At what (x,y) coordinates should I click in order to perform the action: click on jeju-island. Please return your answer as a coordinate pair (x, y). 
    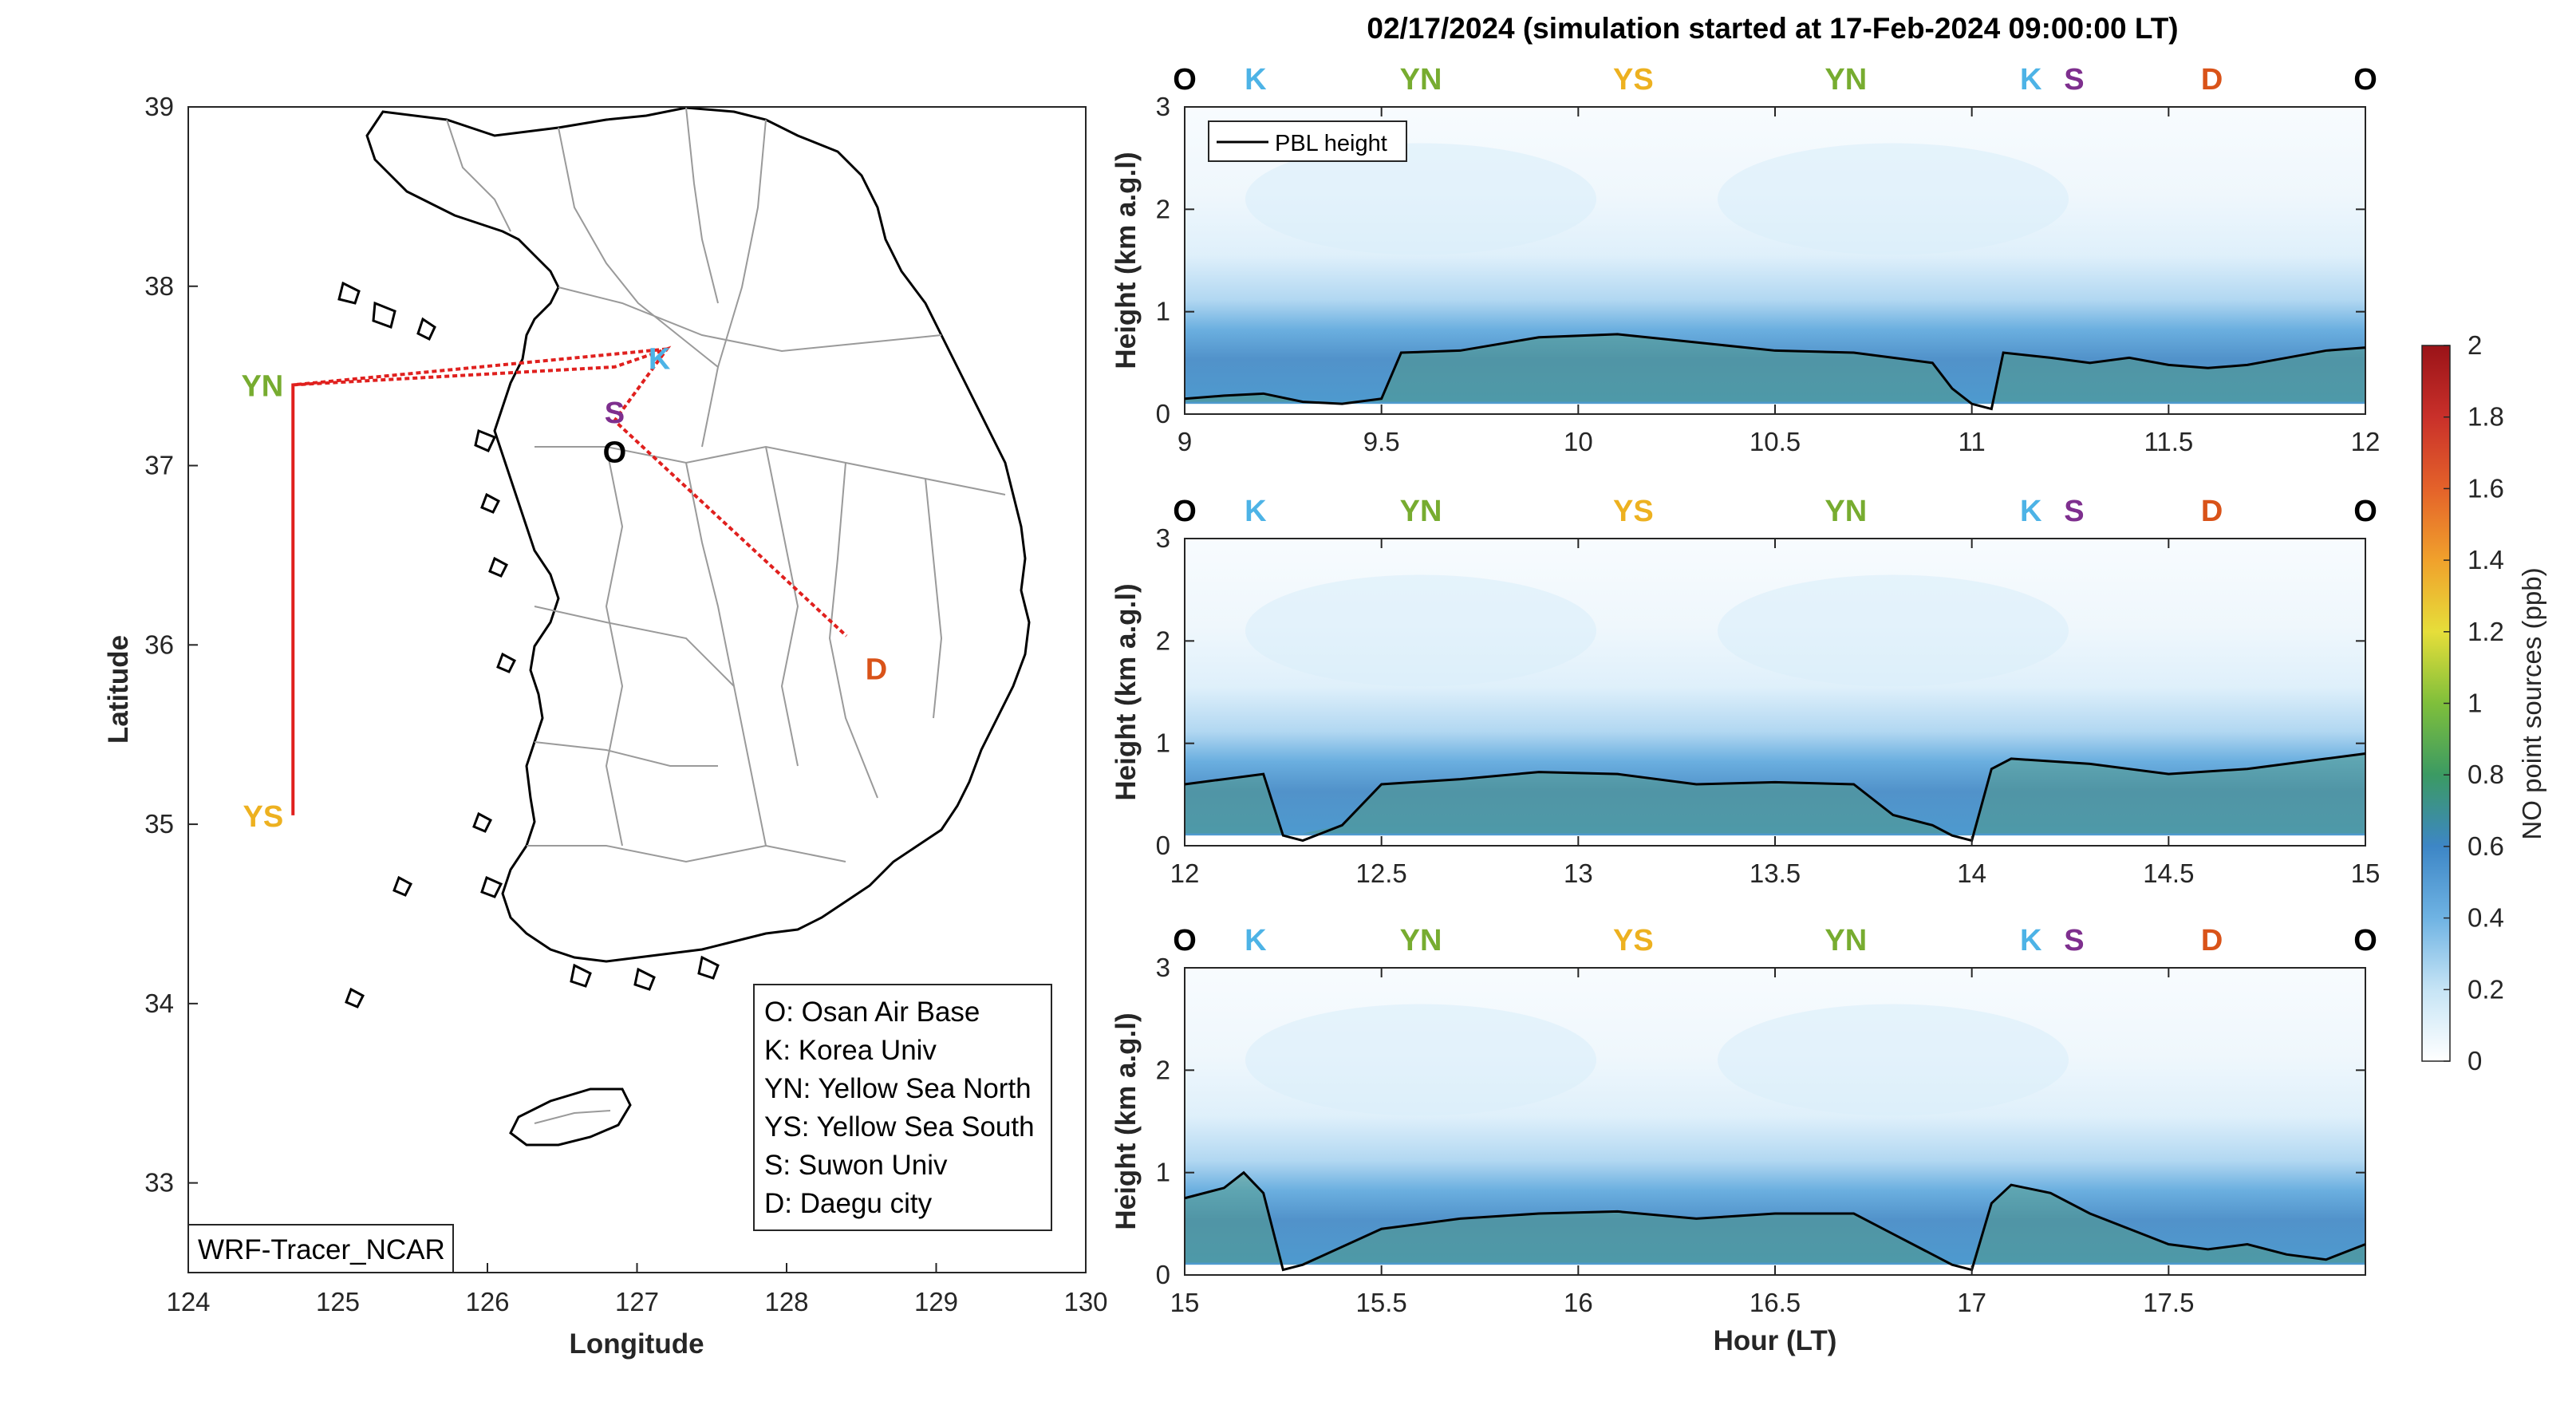
    Looking at the image, I should click on (570, 1117).